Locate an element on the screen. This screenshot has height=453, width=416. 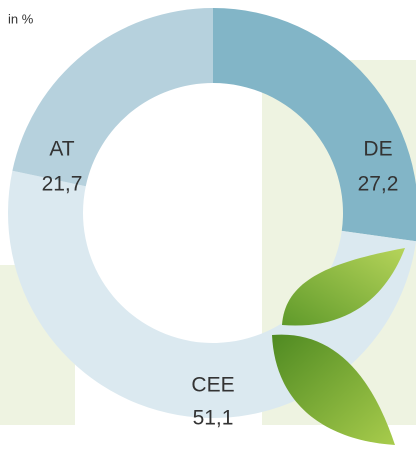
value-label: 51,1 is located at coordinates (213, 418).